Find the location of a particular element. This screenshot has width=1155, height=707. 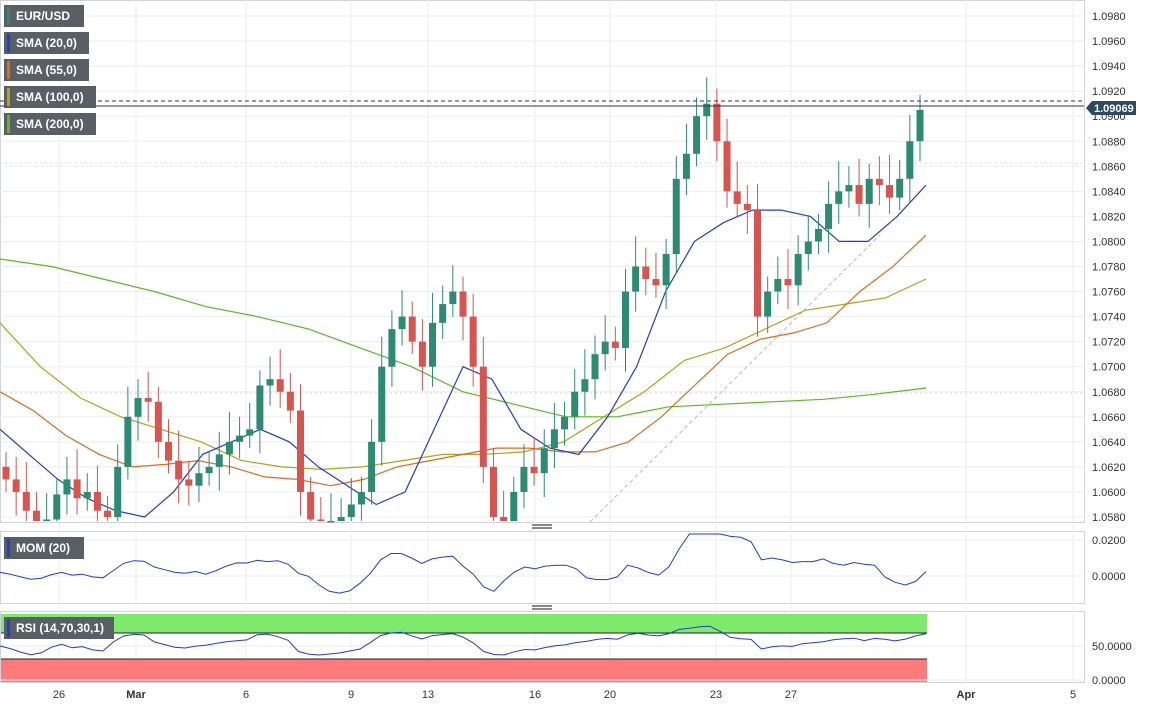

legend-sma100: SMA (100,0) is located at coordinates (50, 97).